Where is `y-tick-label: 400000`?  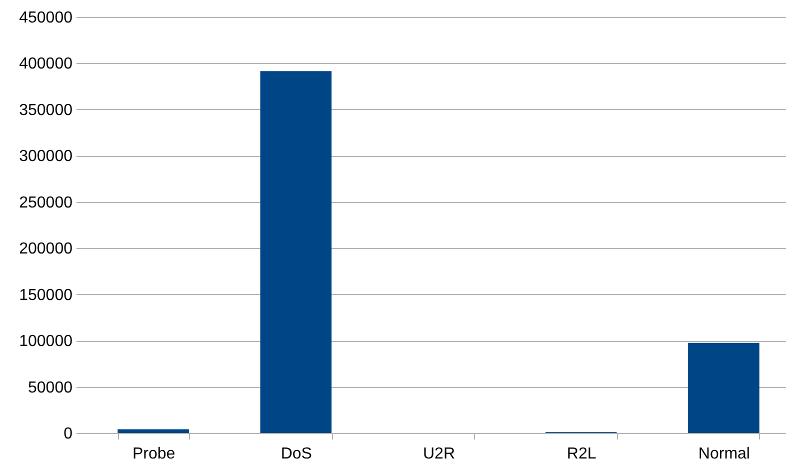 y-tick-label: 400000 is located at coordinates (46, 64).